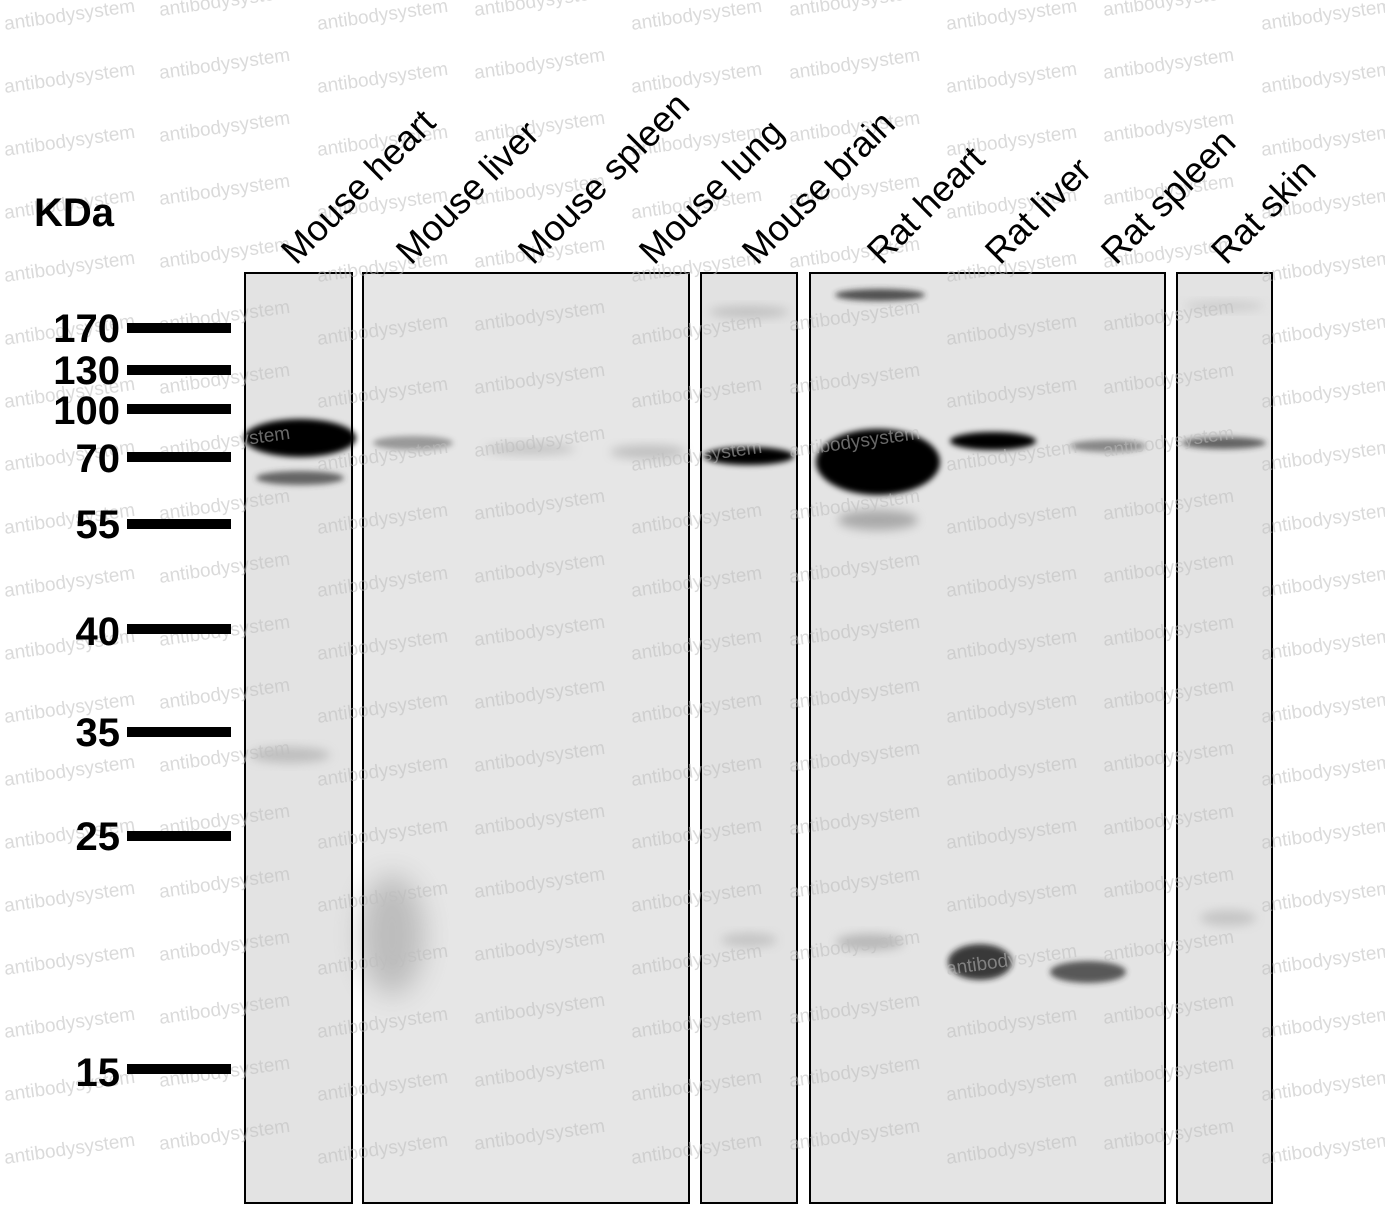  What do you see at coordinates (1108, 446) in the screenshot?
I see `band-rat-spleen-main` at bounding box center [1108, 446].